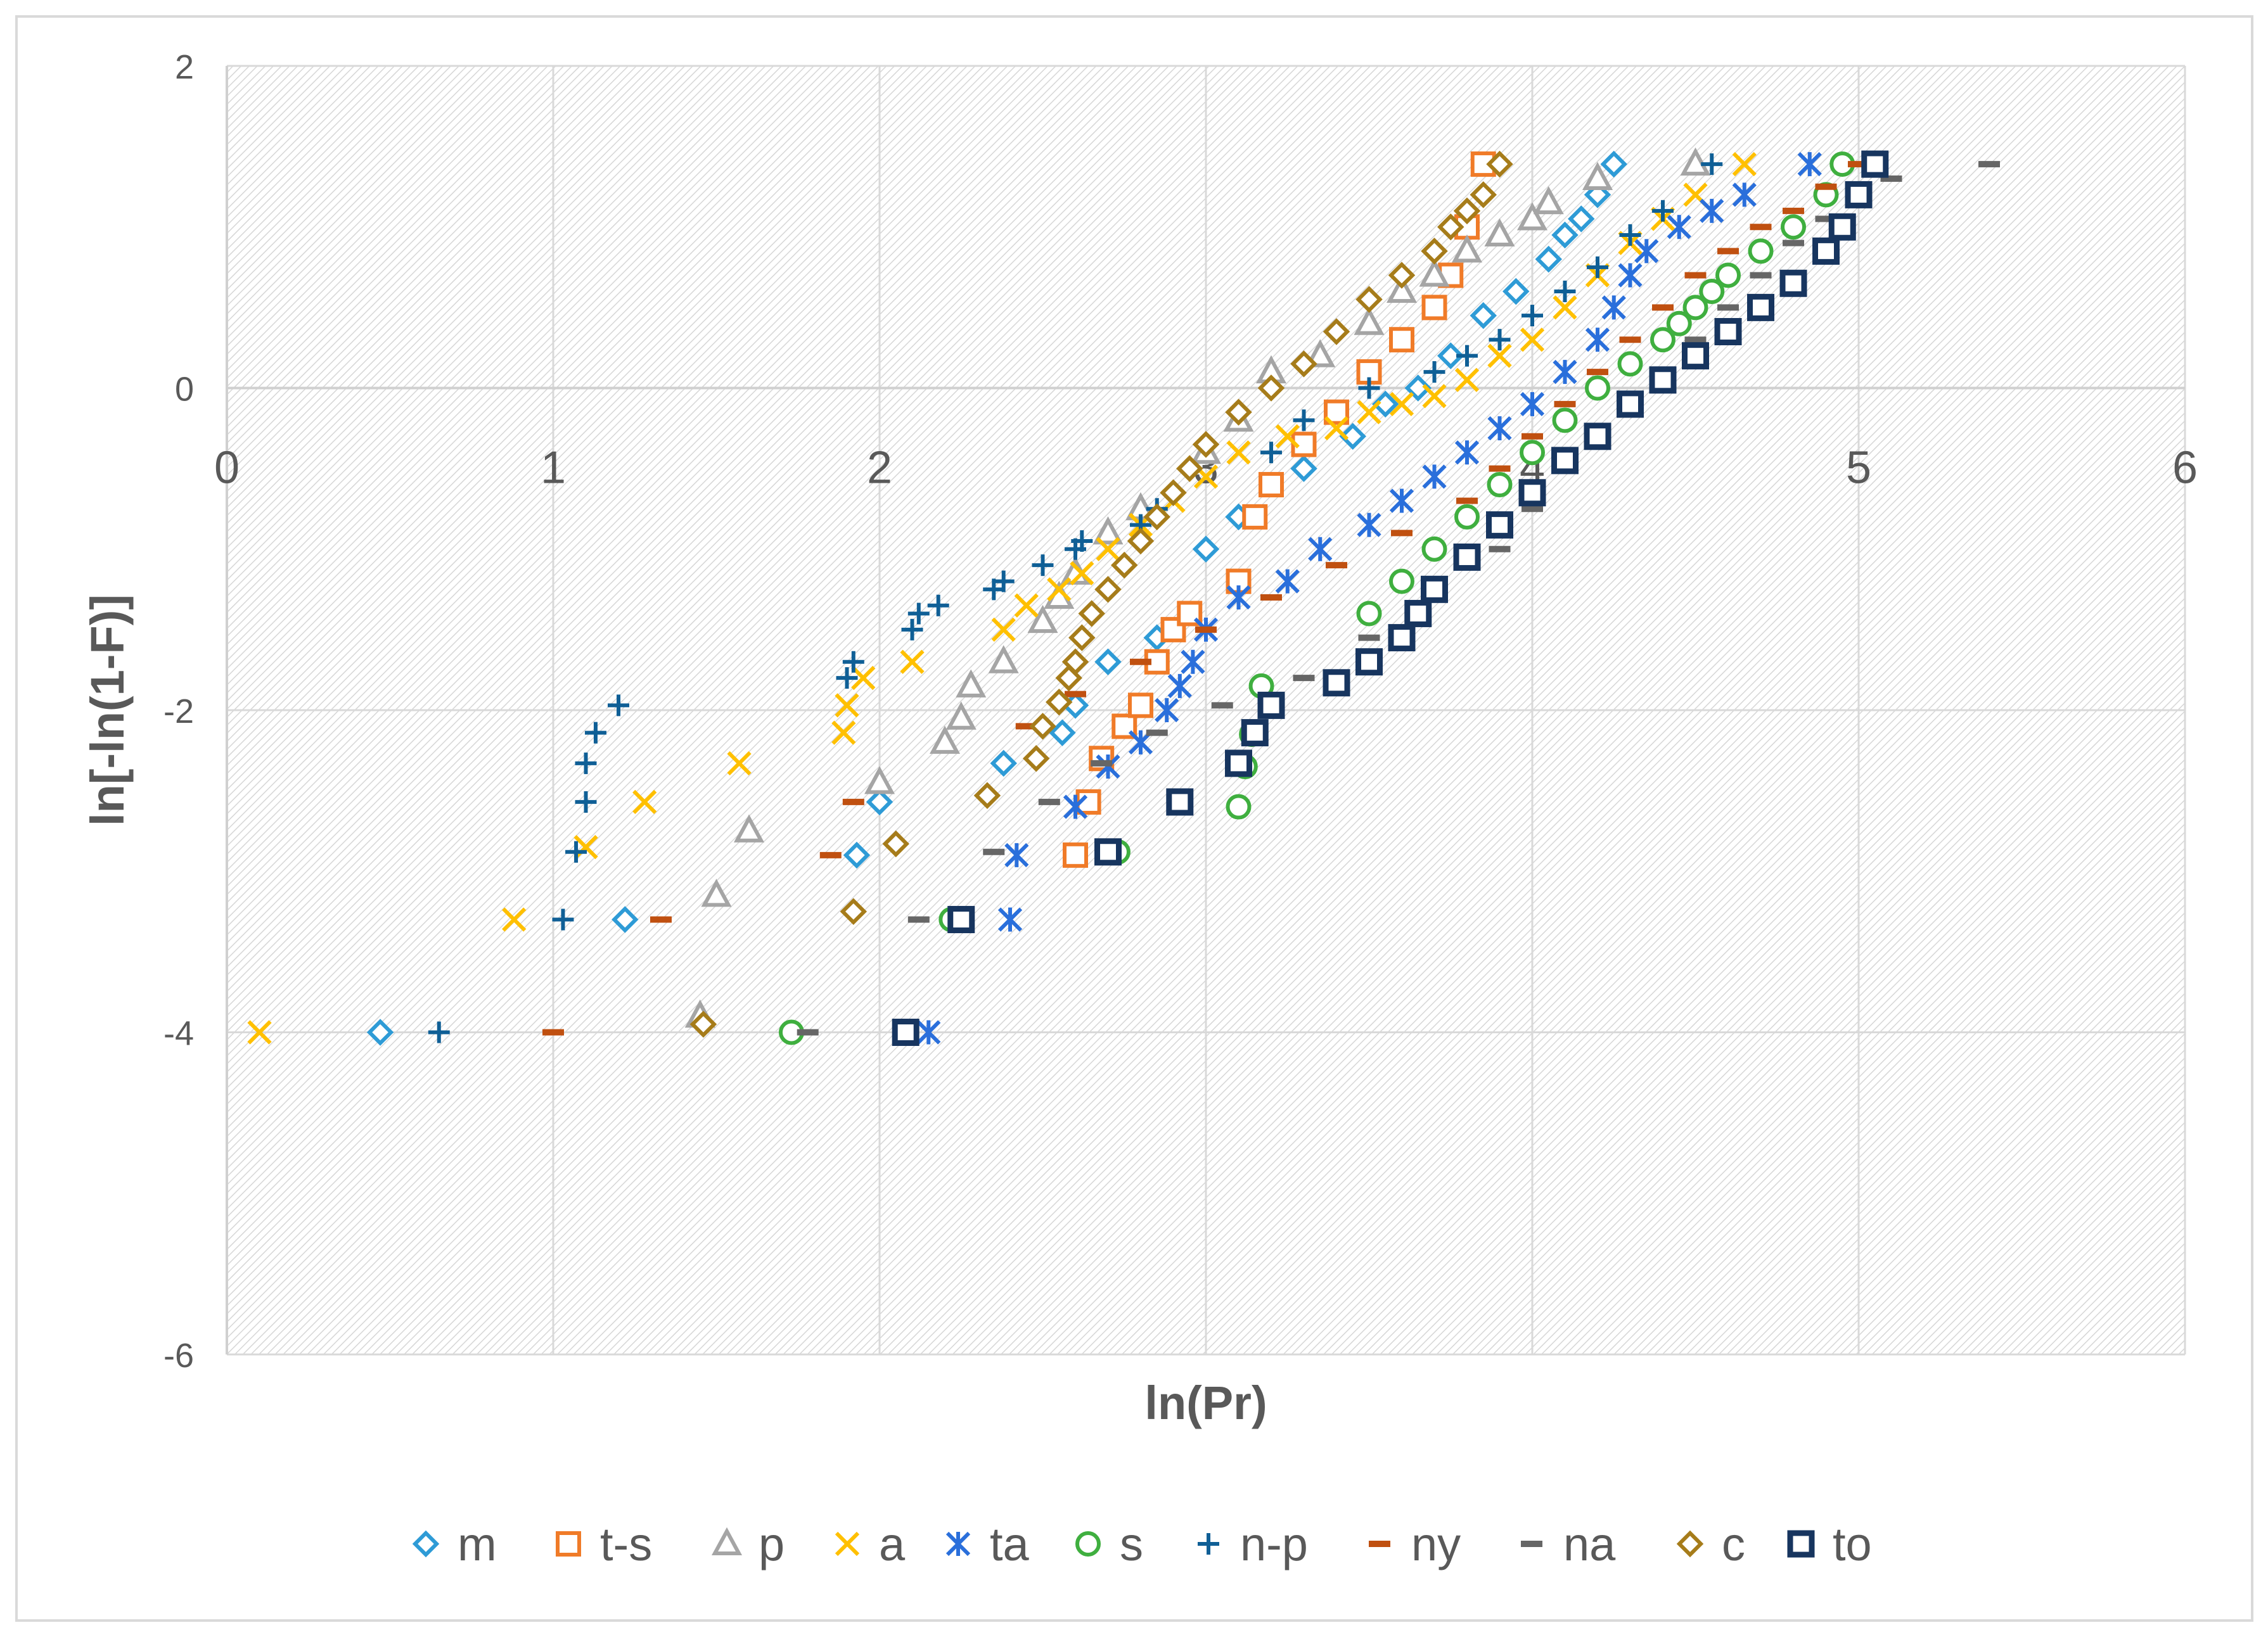  Describe the element at coordinates (1710, 1544) in the screenshot. I see `legend-item-c: c` at that location.